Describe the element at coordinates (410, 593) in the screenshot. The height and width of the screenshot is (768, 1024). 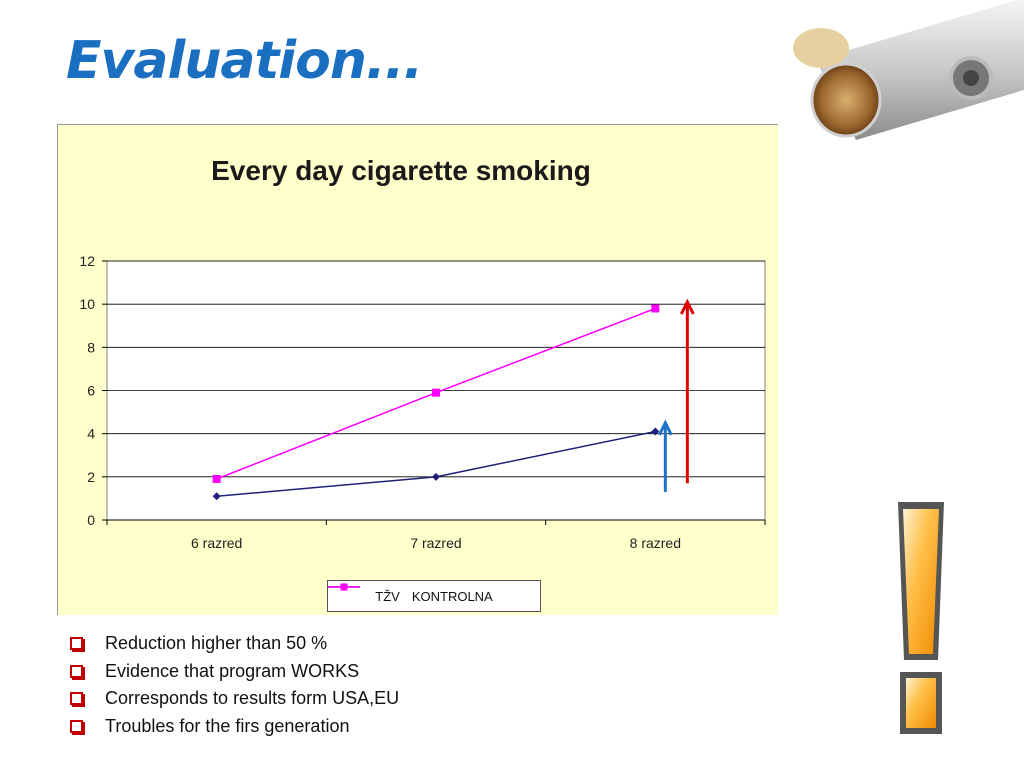
I see `legend-entry-kontrolna: KONTROLNA` at that location.